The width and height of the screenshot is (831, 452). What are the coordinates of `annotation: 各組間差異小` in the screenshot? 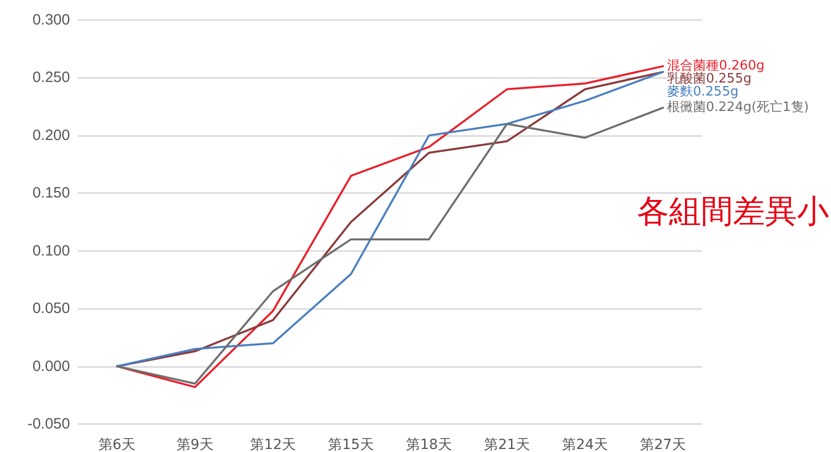 It's located at (733, 211).